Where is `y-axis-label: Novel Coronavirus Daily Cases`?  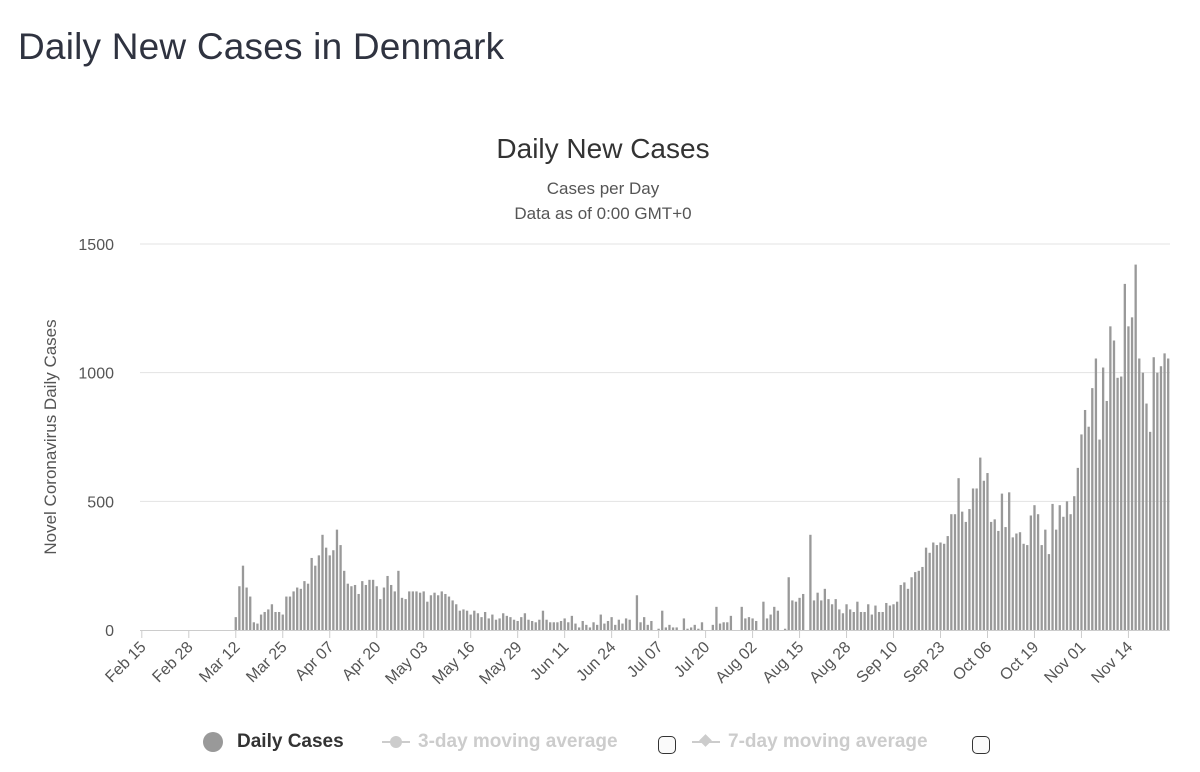 y-axis-label: Novel Coronavirus Daily Cases is located at coordinates (50, 436).